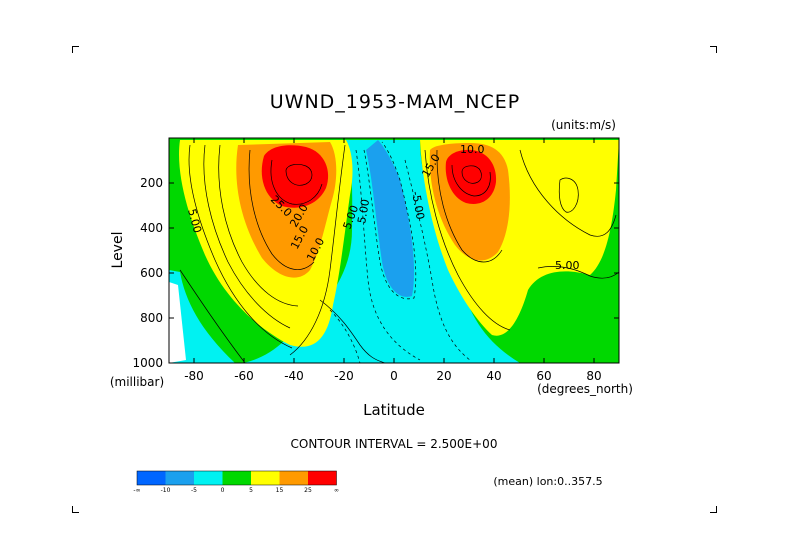 The height and width of the screenshot is (558, 789). Describe the element at coordinates (151, 183) in the screenshot. I see `y-tick-label: 200` at that location.